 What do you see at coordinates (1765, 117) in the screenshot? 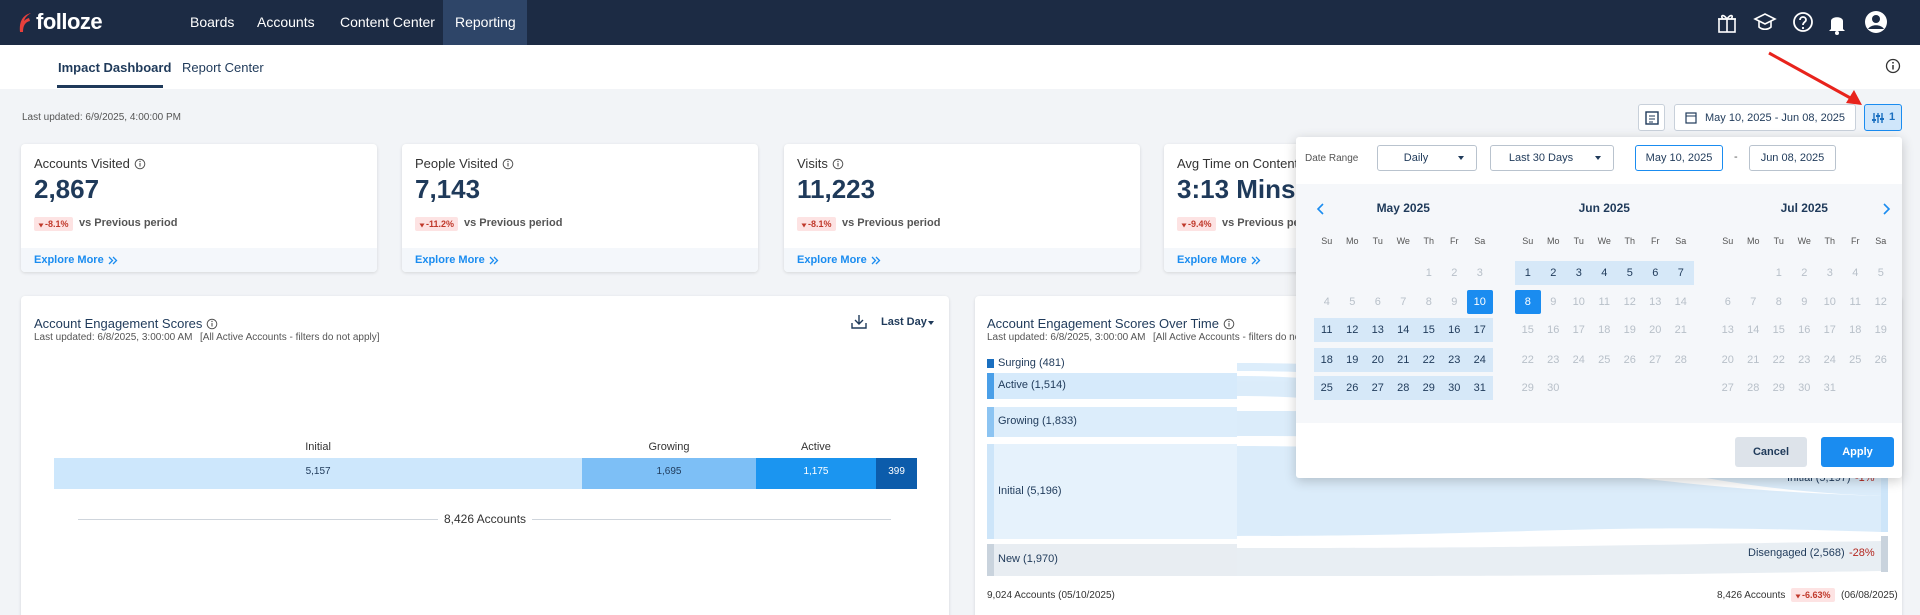
I see `date-button: May 10, 2025 - Jun 08, 2025` at bounding box center [1765, 117].